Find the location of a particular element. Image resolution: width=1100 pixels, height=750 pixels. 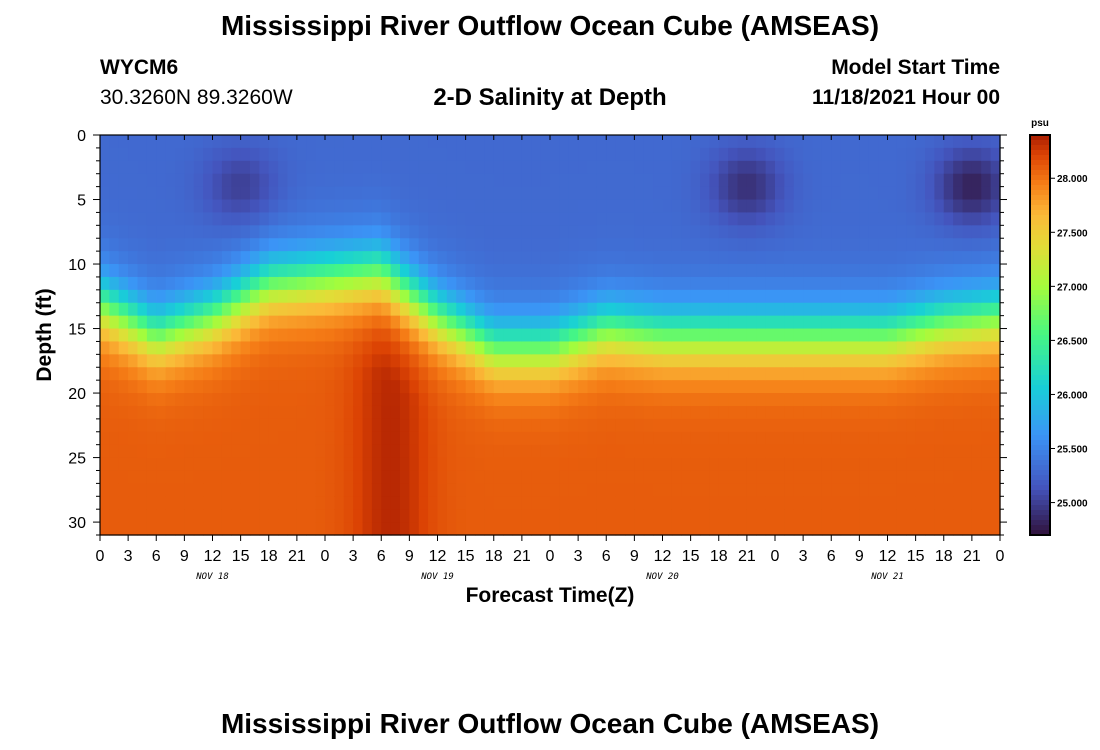

x-tick-label: 0 is located at coordinates (100, 556).